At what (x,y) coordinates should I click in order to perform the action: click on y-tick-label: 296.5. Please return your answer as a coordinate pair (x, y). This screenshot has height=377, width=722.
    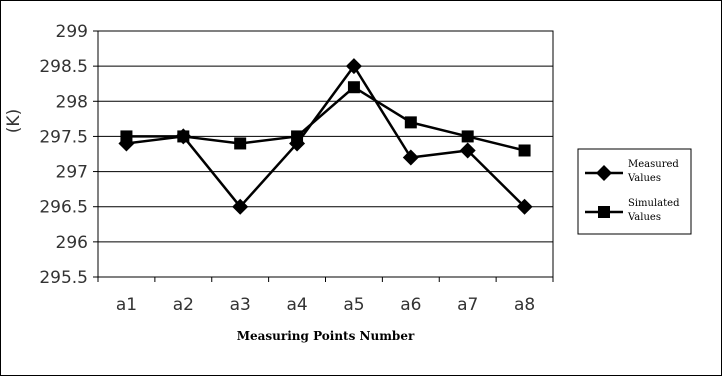
    Looking at the image, I should click on (63, 208).